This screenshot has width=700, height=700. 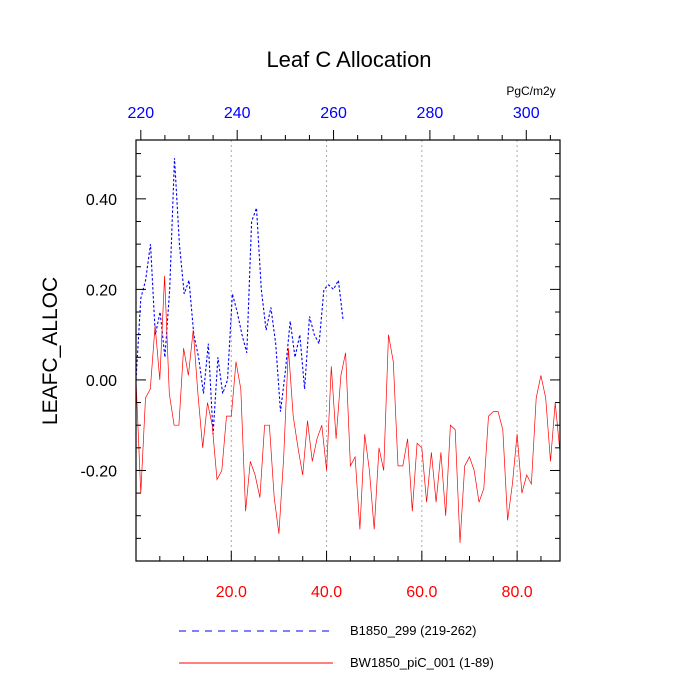 I want to click on top-tick-label: 240, so click(x=237, y=113).